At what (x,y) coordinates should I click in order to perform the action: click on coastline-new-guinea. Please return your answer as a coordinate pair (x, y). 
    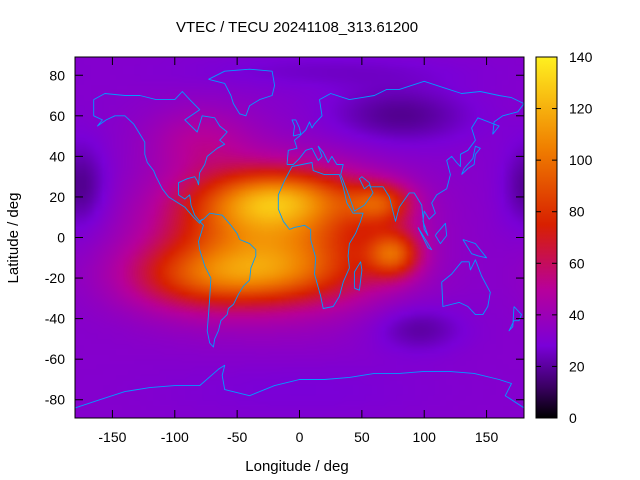
    Looking at the image, I should click on (475, 249).